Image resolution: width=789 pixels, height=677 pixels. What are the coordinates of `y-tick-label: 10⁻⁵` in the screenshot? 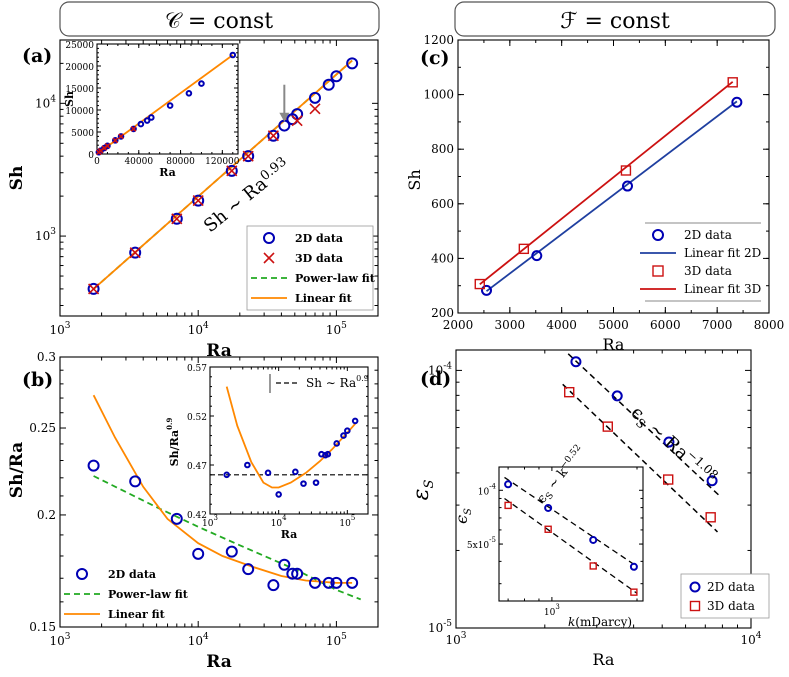 It's located at (440, 627).